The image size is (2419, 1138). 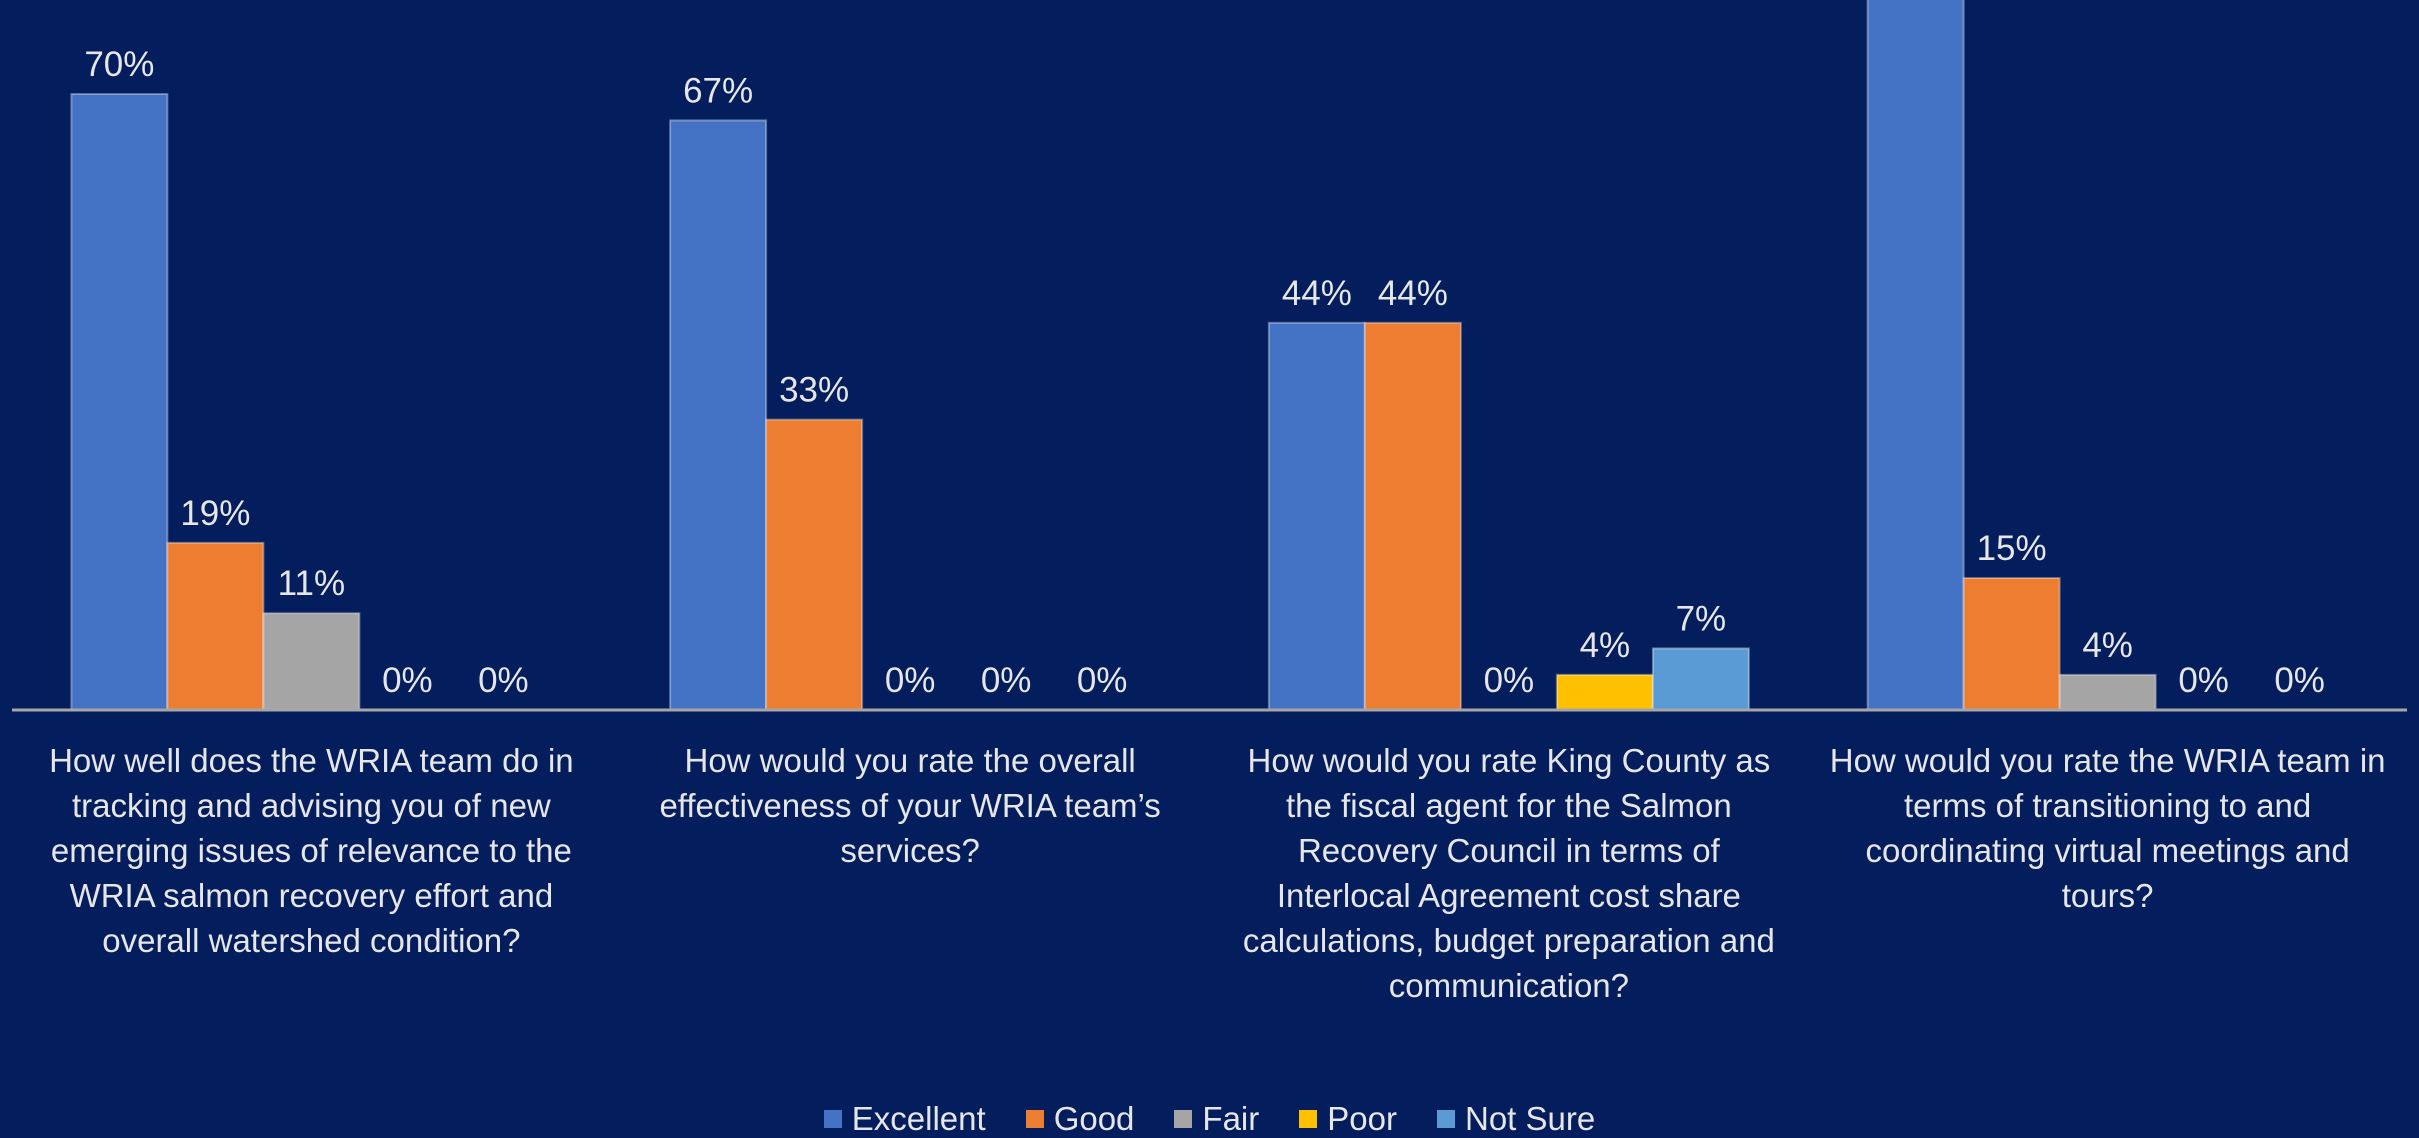 I want to click on legend: Excellent Good Fair Poor Not Sure, so click(x=1209, y=1119).